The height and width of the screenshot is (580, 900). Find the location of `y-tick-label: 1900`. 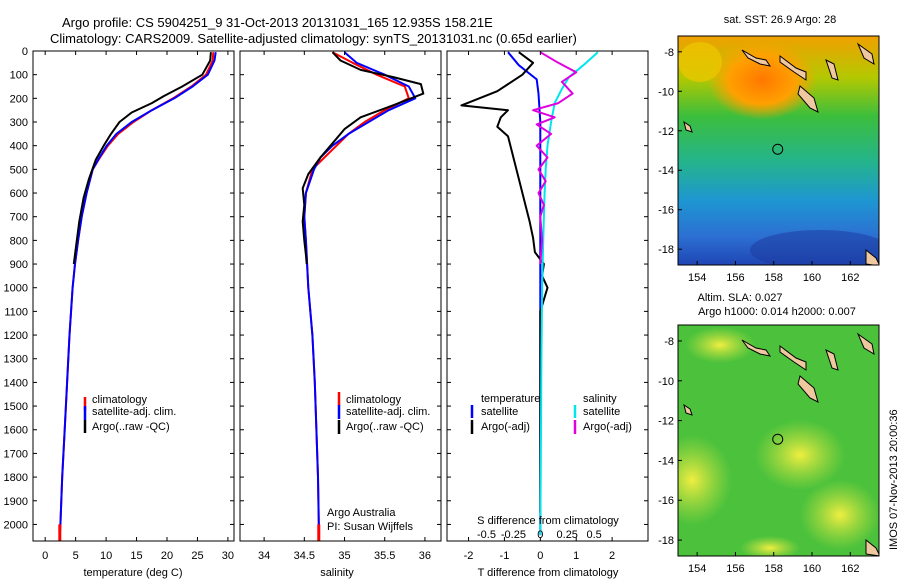

y-tick-label: 1900 is located at coordinates (16, 502).